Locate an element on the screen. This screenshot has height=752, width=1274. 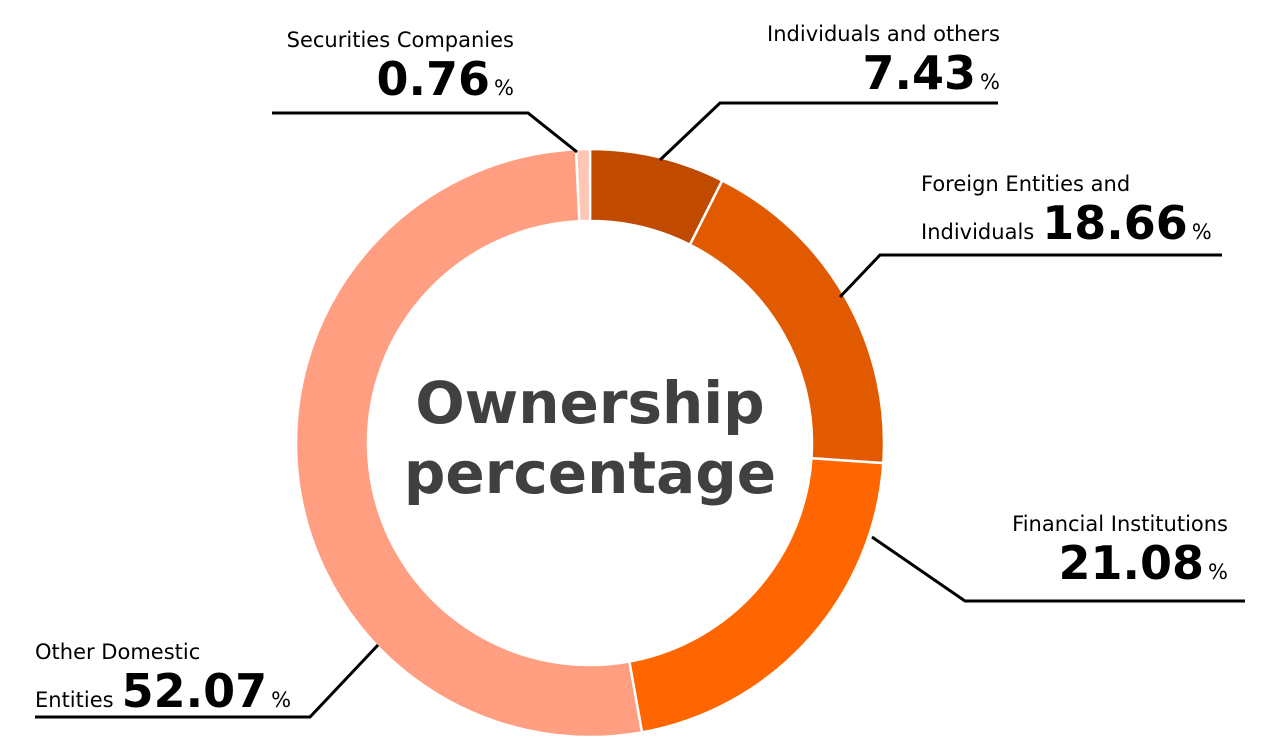
chart-title: Ownership percentage is located at coordinates (590, 438).